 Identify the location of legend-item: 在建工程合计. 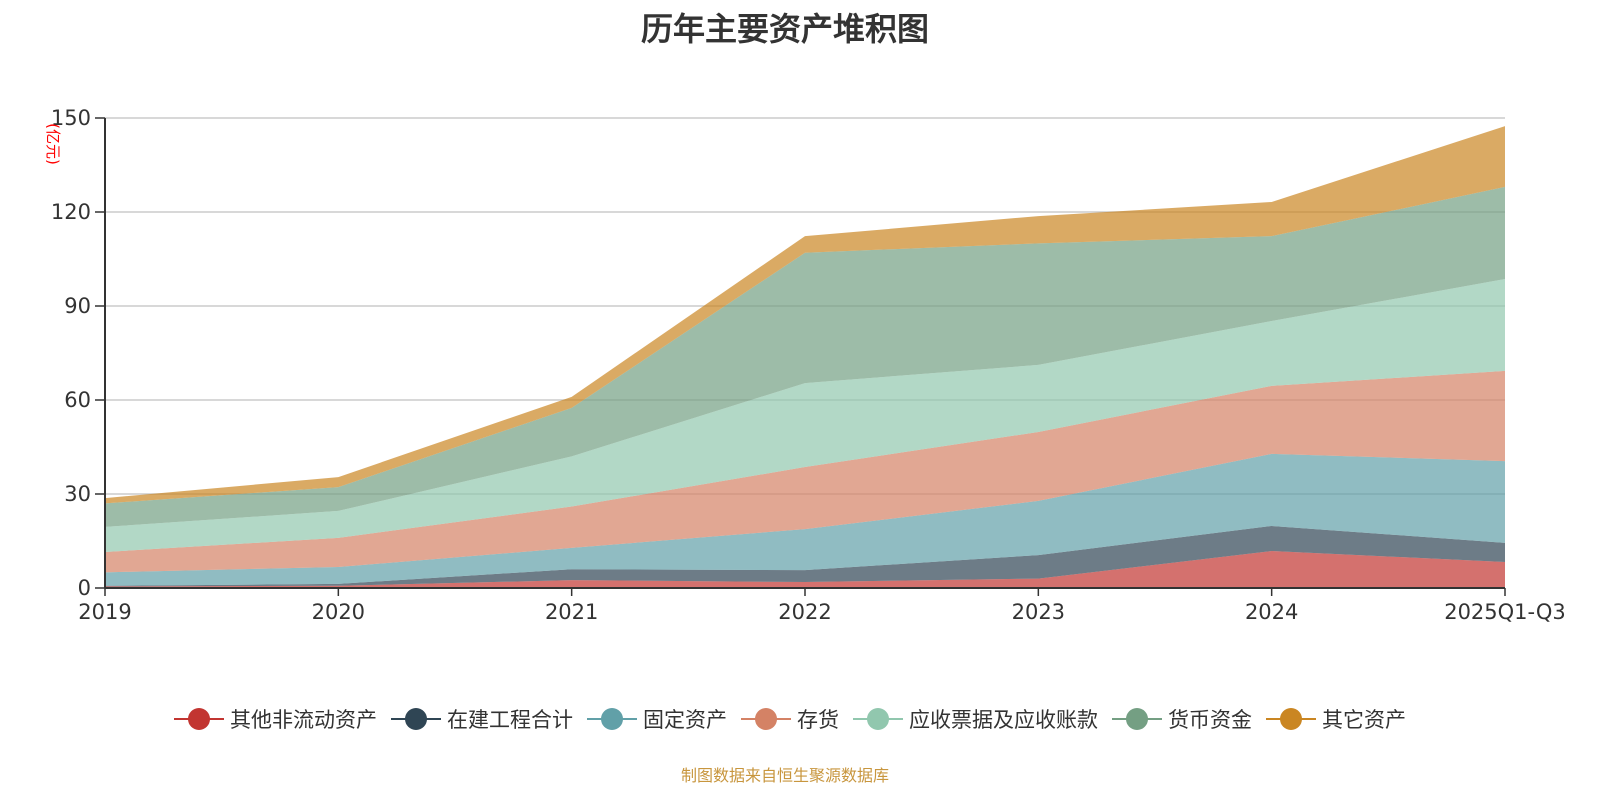
(482, 719).